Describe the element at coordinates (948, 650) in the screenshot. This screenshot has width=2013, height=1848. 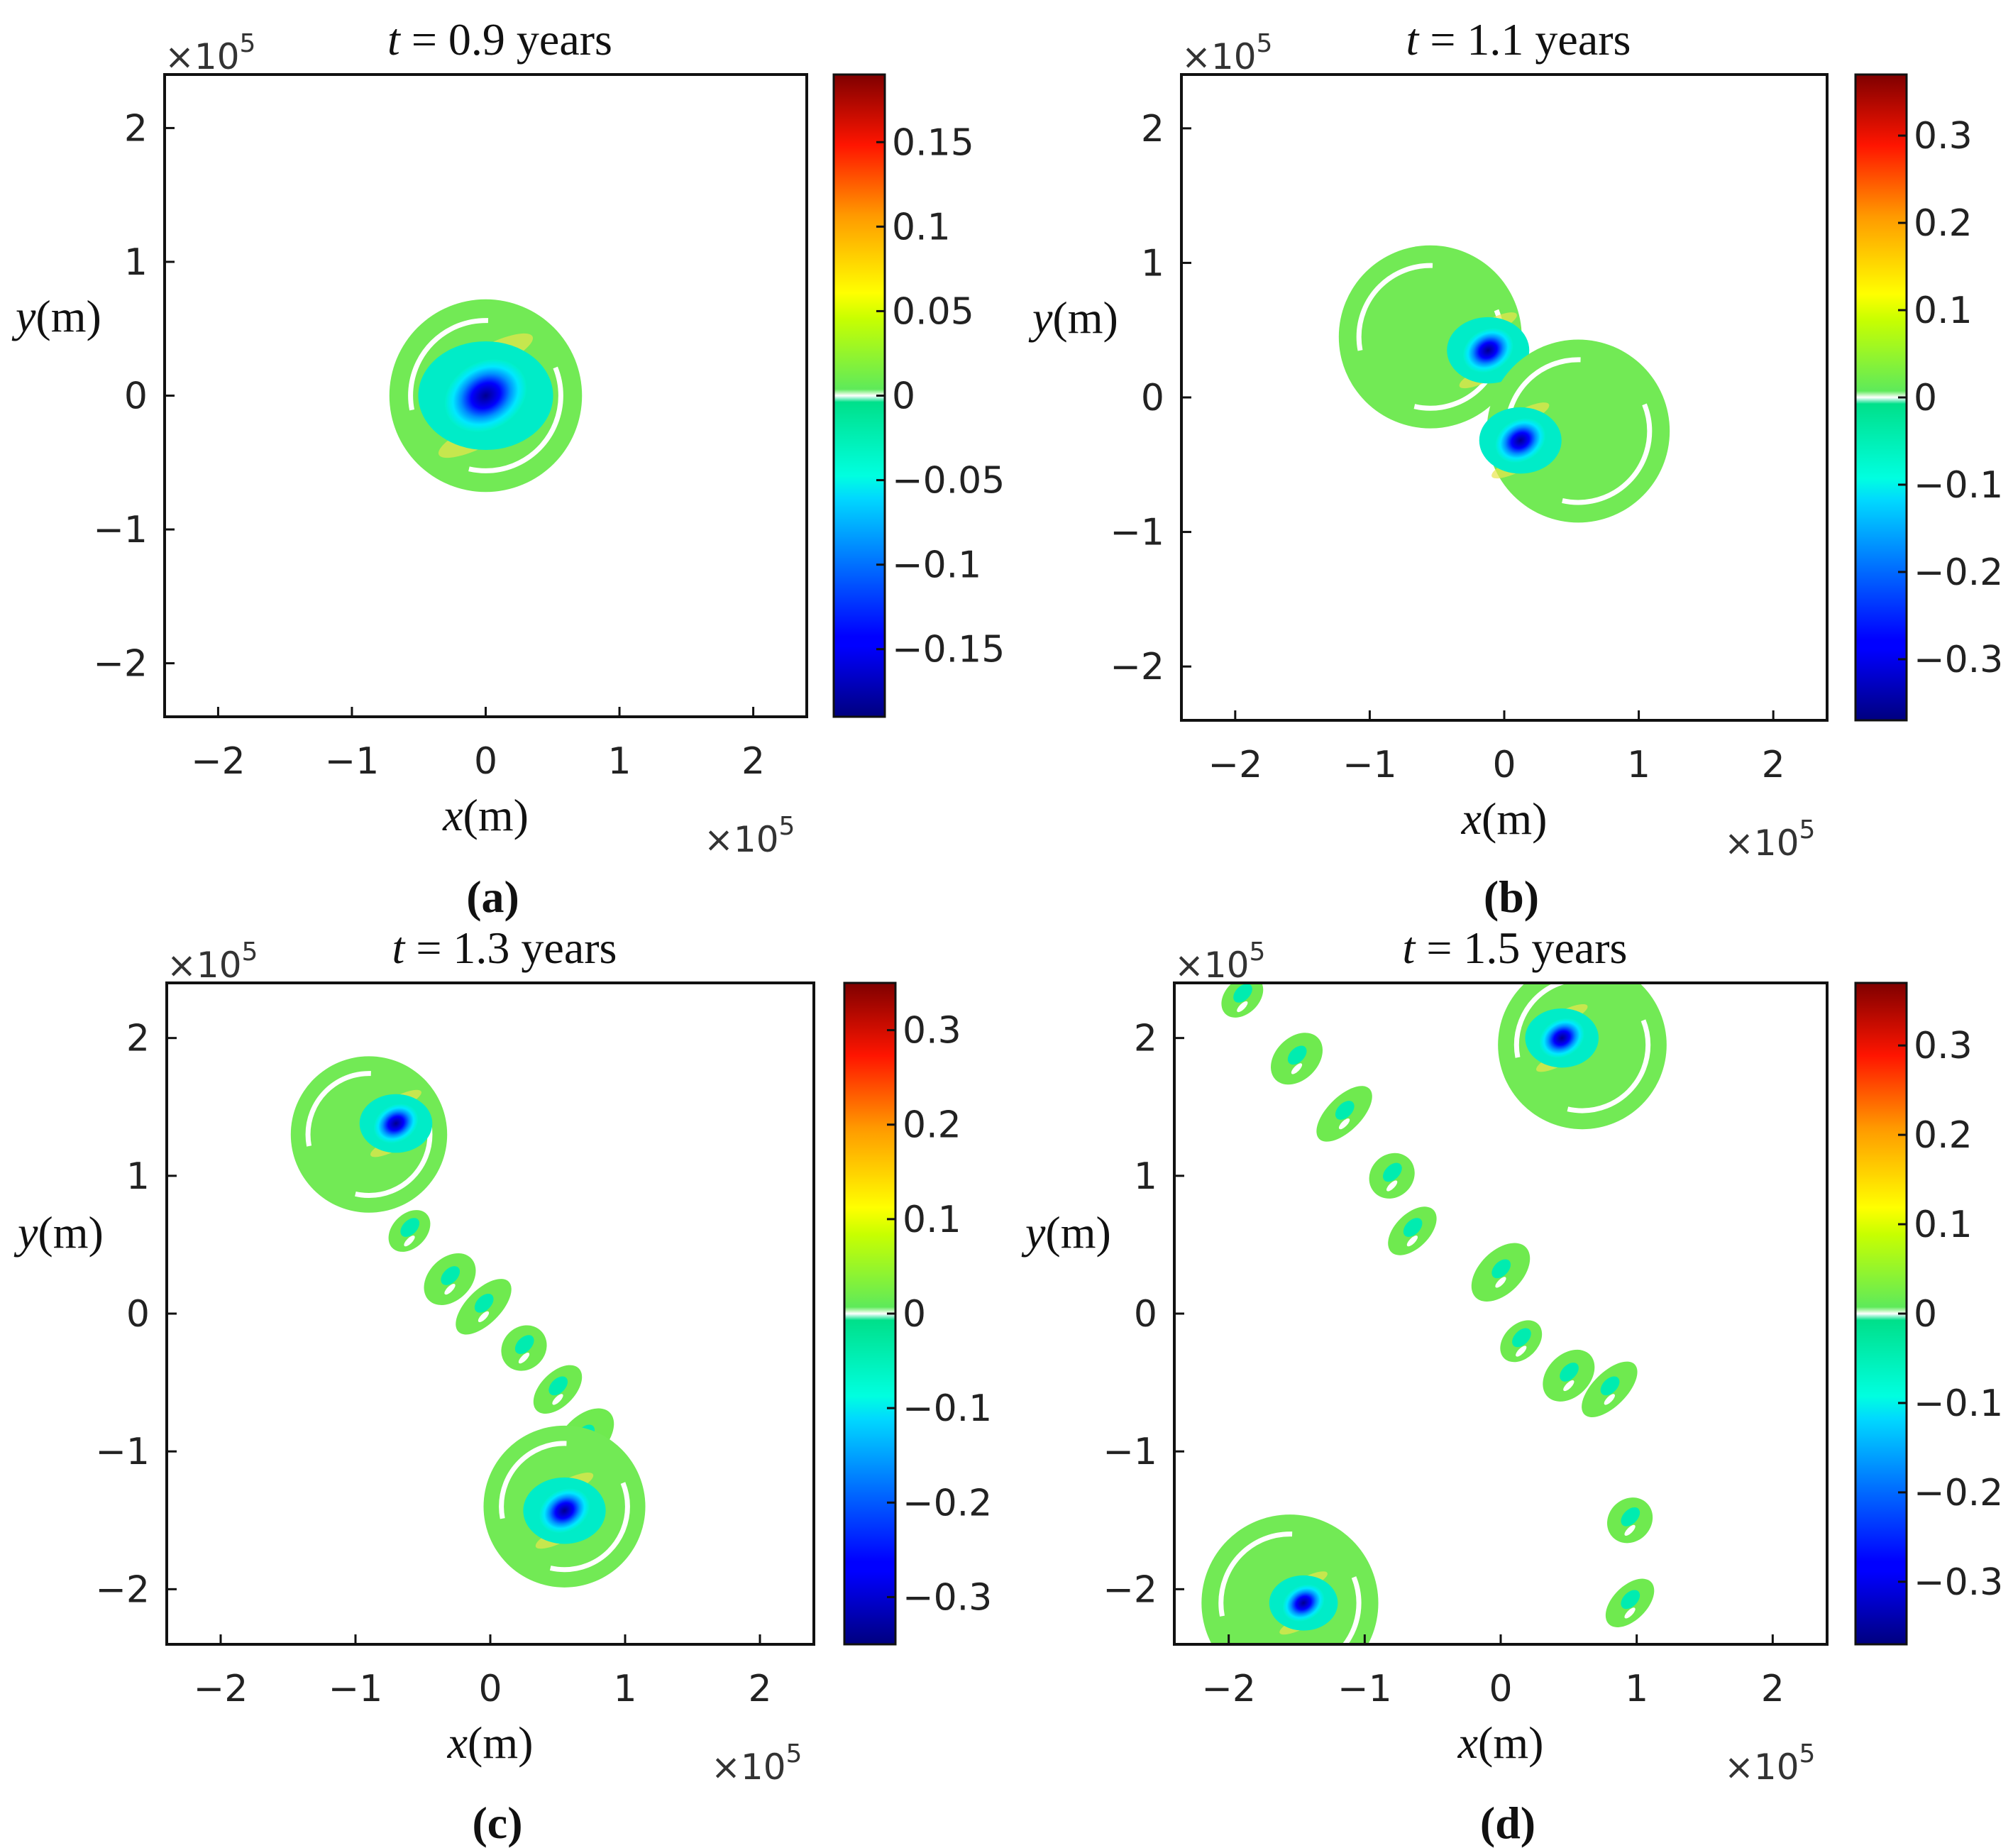
I see `colorbar-tick-label: −0.15` at that location.